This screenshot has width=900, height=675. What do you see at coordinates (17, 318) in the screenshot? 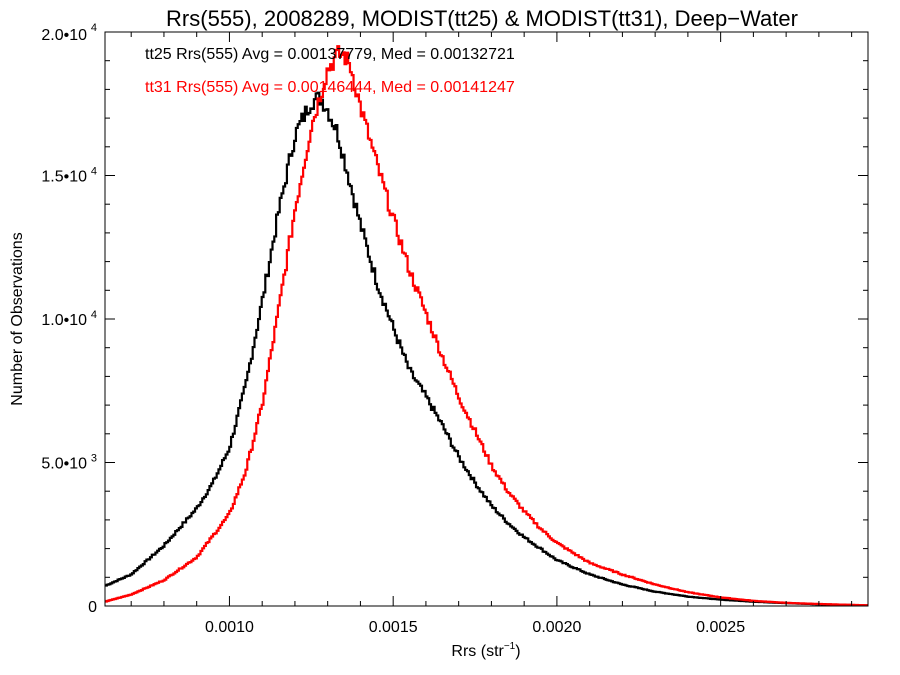
I see `y-axis-label: Number of Observations` at bounding box center [17, 318].